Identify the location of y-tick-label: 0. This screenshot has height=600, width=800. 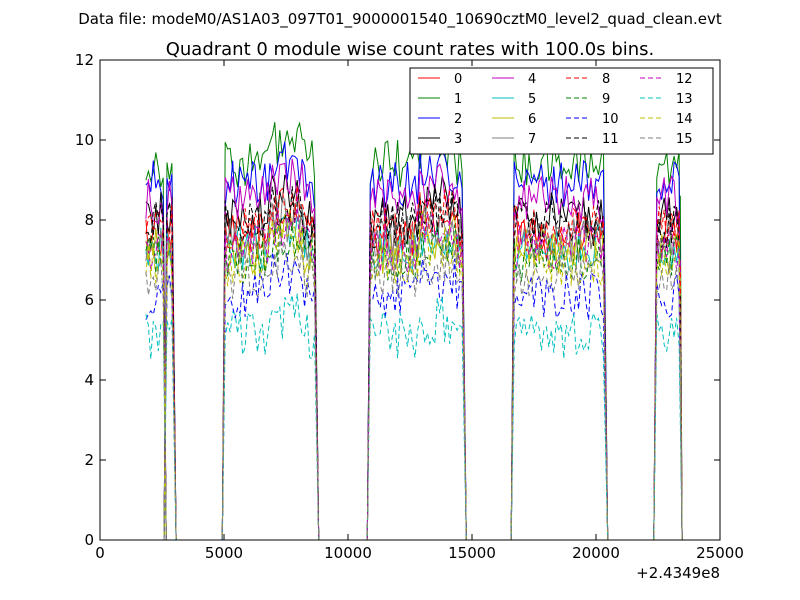
(89, 540).